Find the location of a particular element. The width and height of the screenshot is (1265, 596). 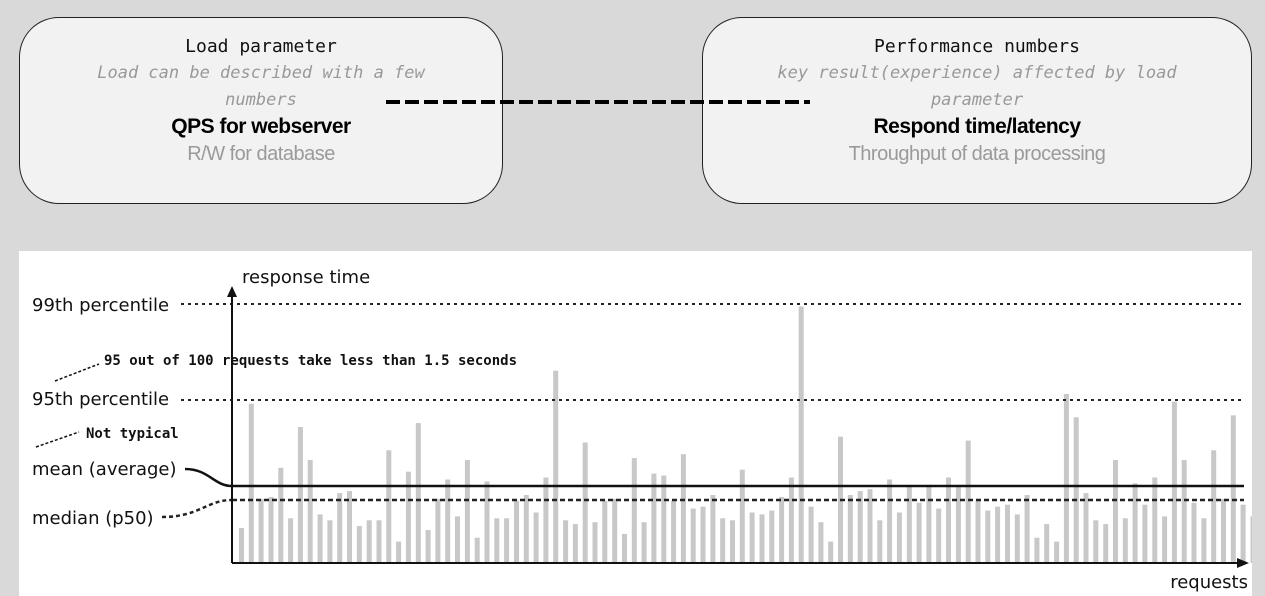

p95-label: 95th percentile is located at coordinates (100, 399).